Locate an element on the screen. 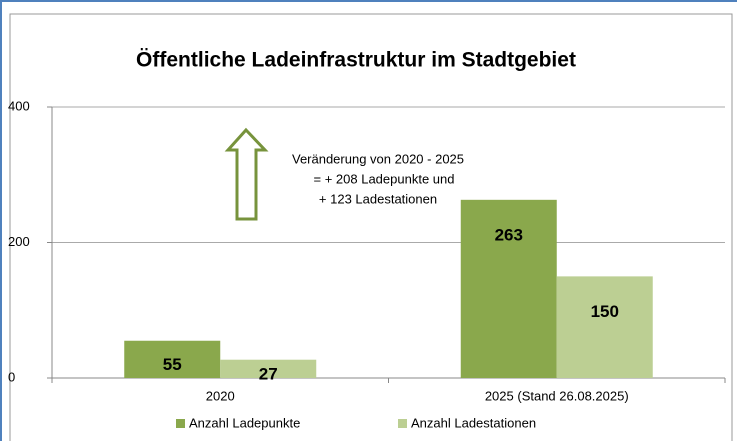 This screenshot has width=737, height=441. data-label: 55 is located at coordinates (172, 364).